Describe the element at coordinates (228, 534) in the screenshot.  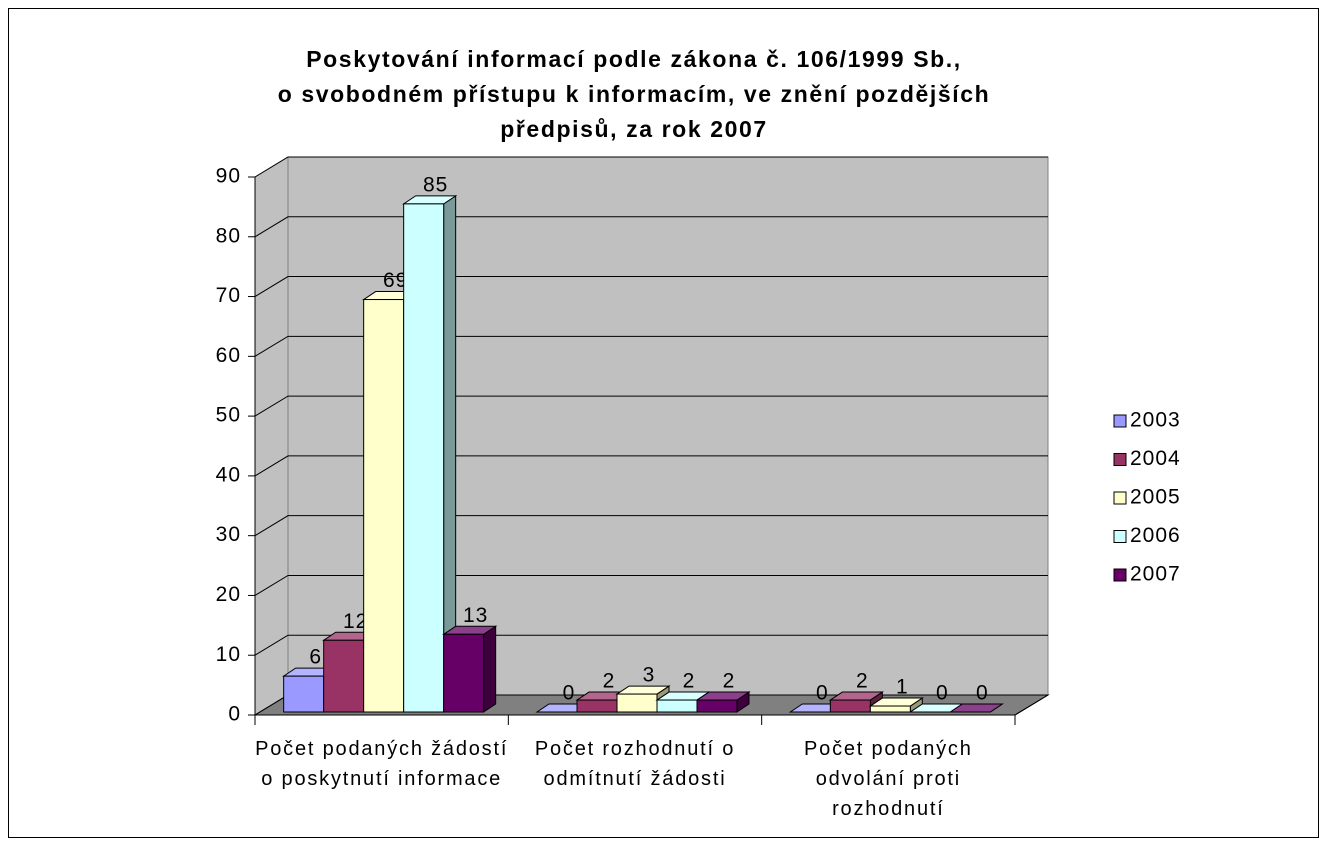
I see `y-tick-label: 30` at that location.